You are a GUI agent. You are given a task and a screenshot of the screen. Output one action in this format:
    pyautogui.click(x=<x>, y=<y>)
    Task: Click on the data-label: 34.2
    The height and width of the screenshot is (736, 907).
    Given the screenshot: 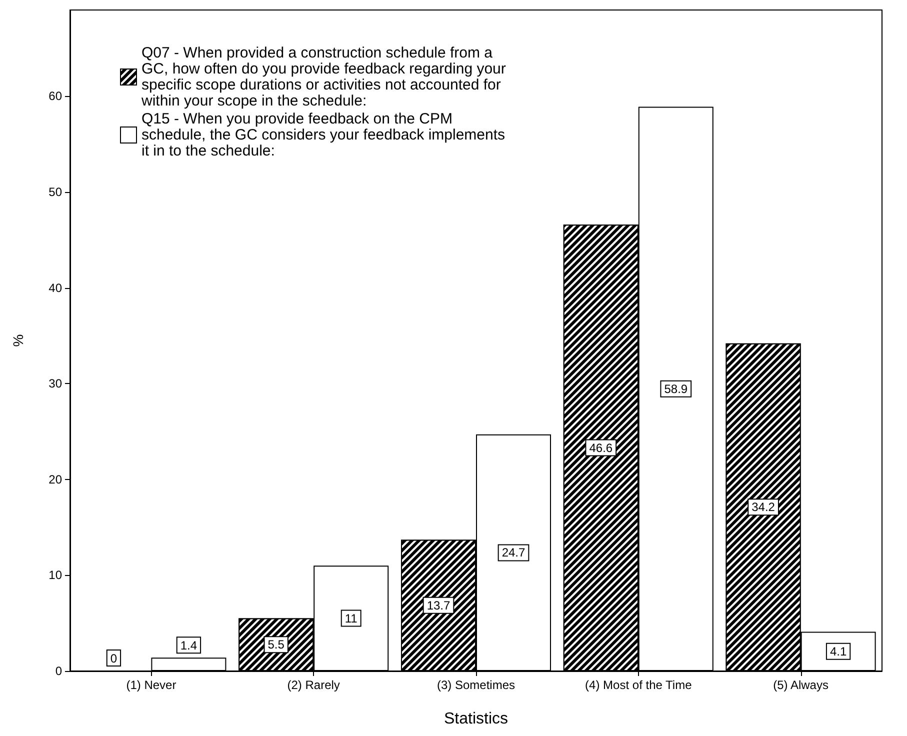 What is the action you would take?
    pyautogui.click(x=764, y=507)
    